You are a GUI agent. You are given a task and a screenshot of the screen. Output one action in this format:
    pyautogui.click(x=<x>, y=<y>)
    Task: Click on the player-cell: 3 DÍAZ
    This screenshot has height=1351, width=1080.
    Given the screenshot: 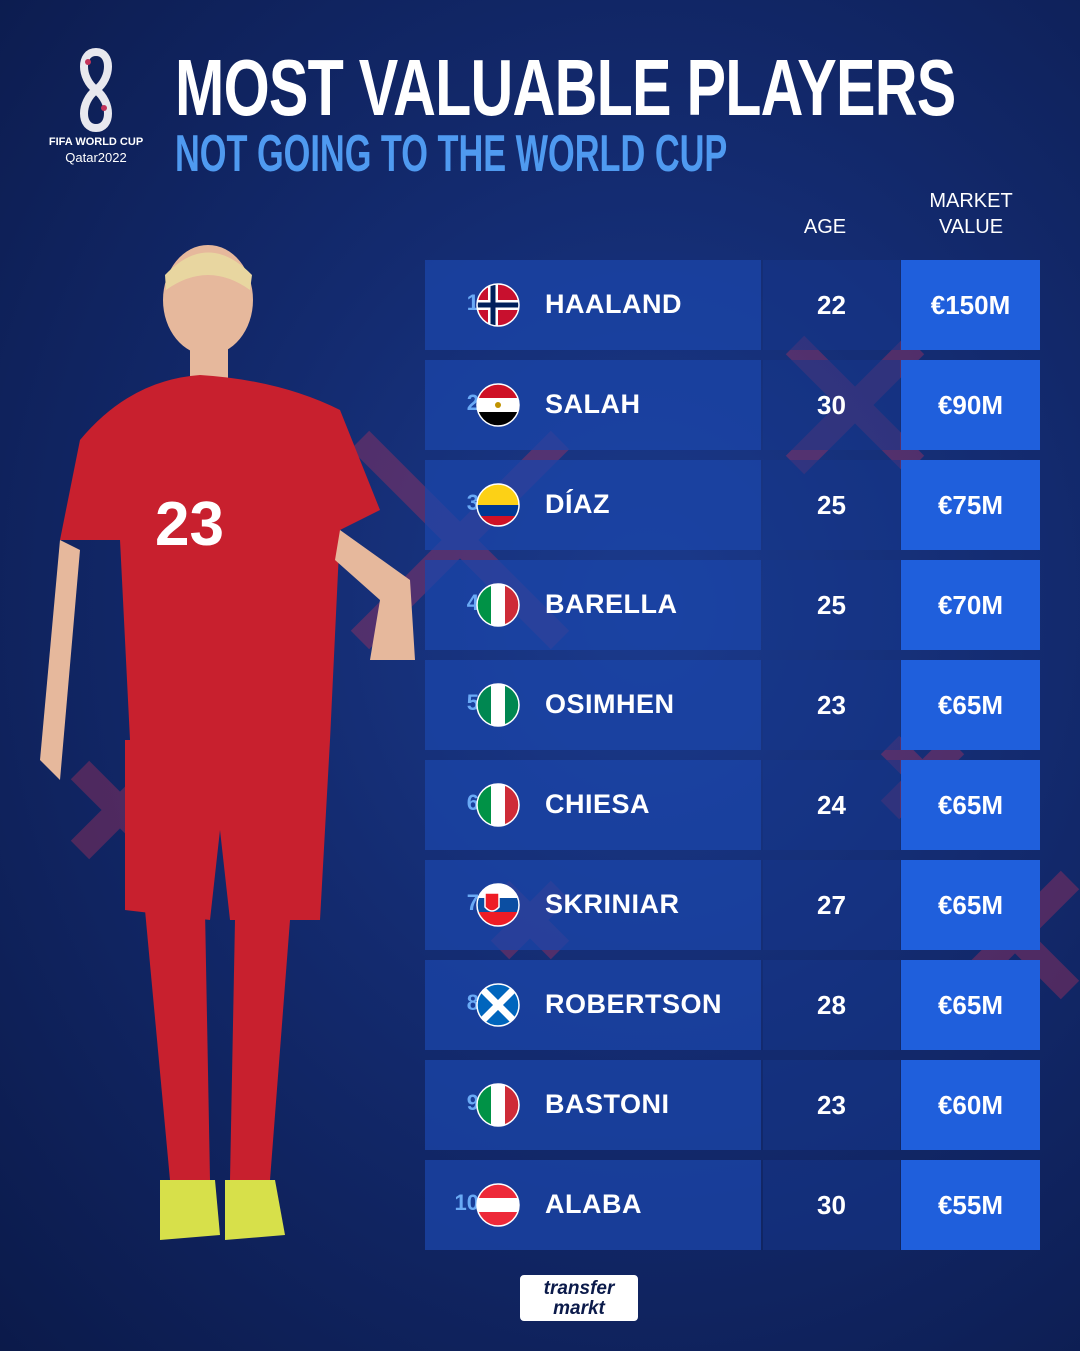 What is the action you would take?
    pyautogui.click(x=593, y=505)
    